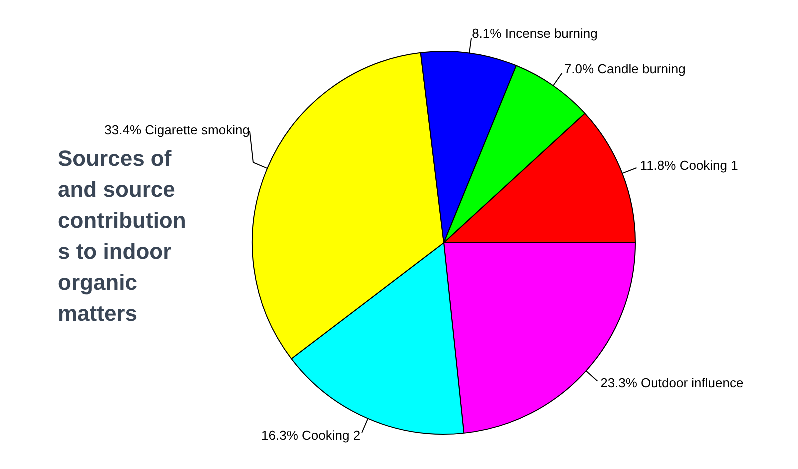  I want to click on text: Sources of and source contributions to indoor organic matters, so click(123, 236).